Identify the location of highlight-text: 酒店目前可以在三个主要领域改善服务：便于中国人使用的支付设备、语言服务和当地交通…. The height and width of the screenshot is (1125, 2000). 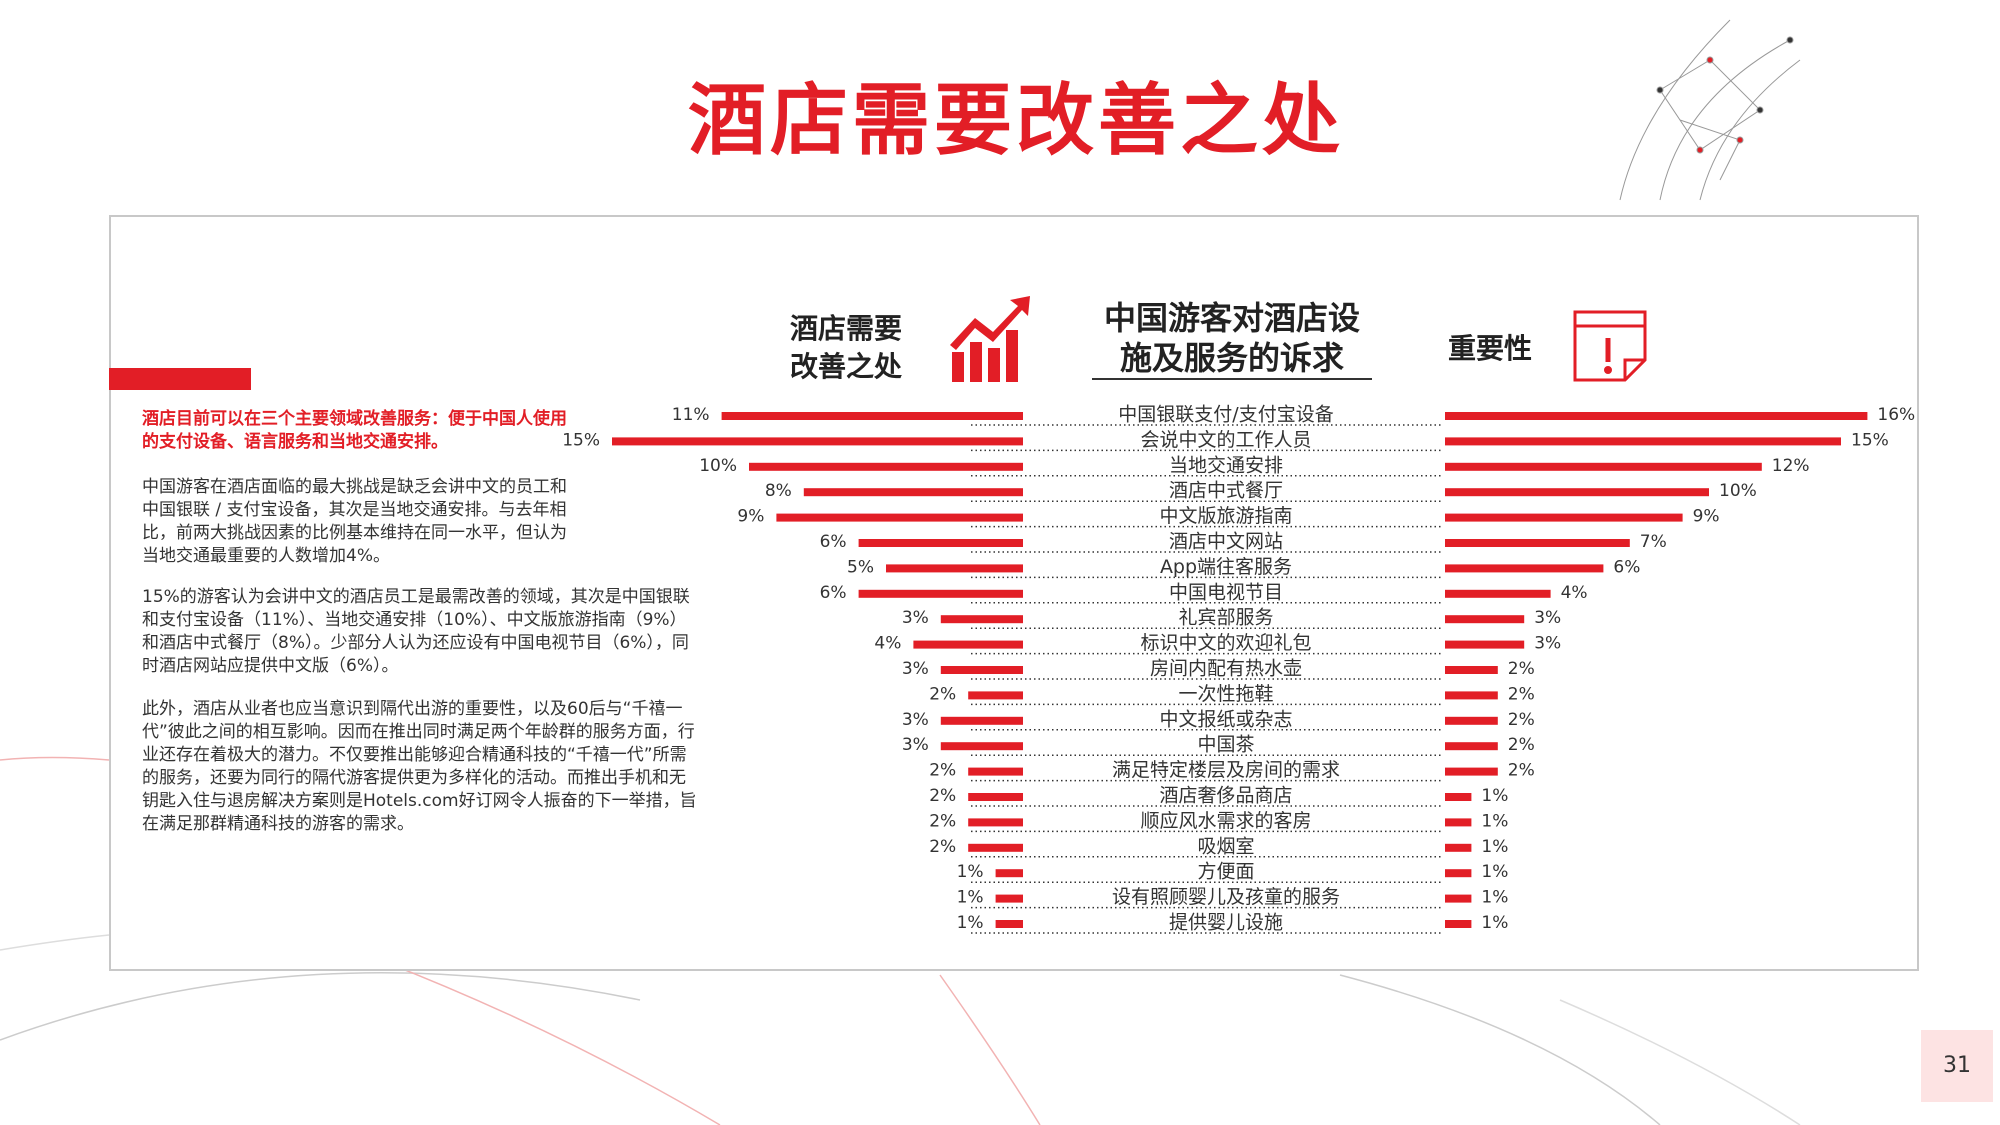
(354, 430).